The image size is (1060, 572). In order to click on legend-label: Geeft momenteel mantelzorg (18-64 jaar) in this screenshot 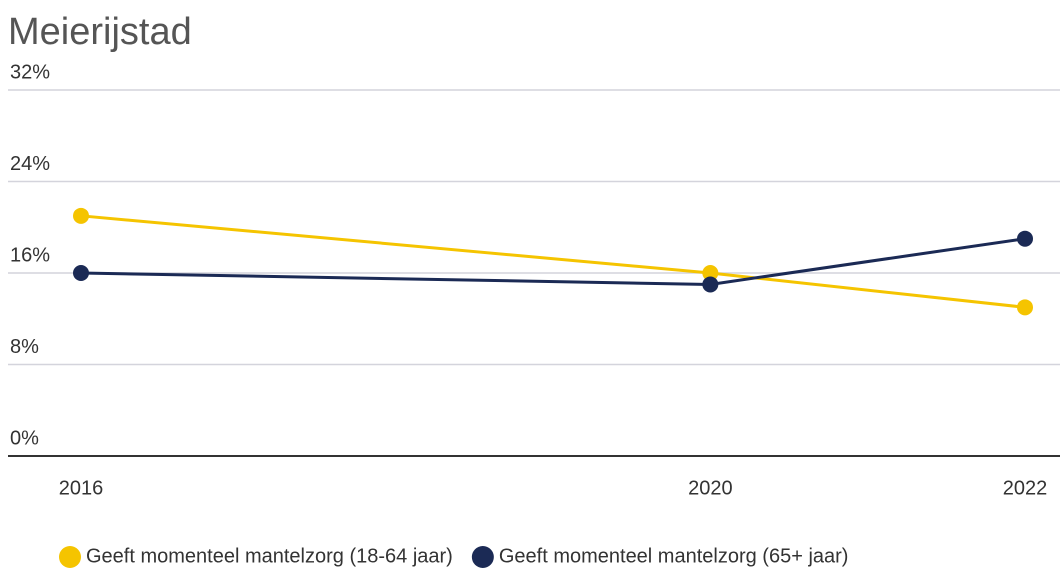, I will do `click(269, 556)`.